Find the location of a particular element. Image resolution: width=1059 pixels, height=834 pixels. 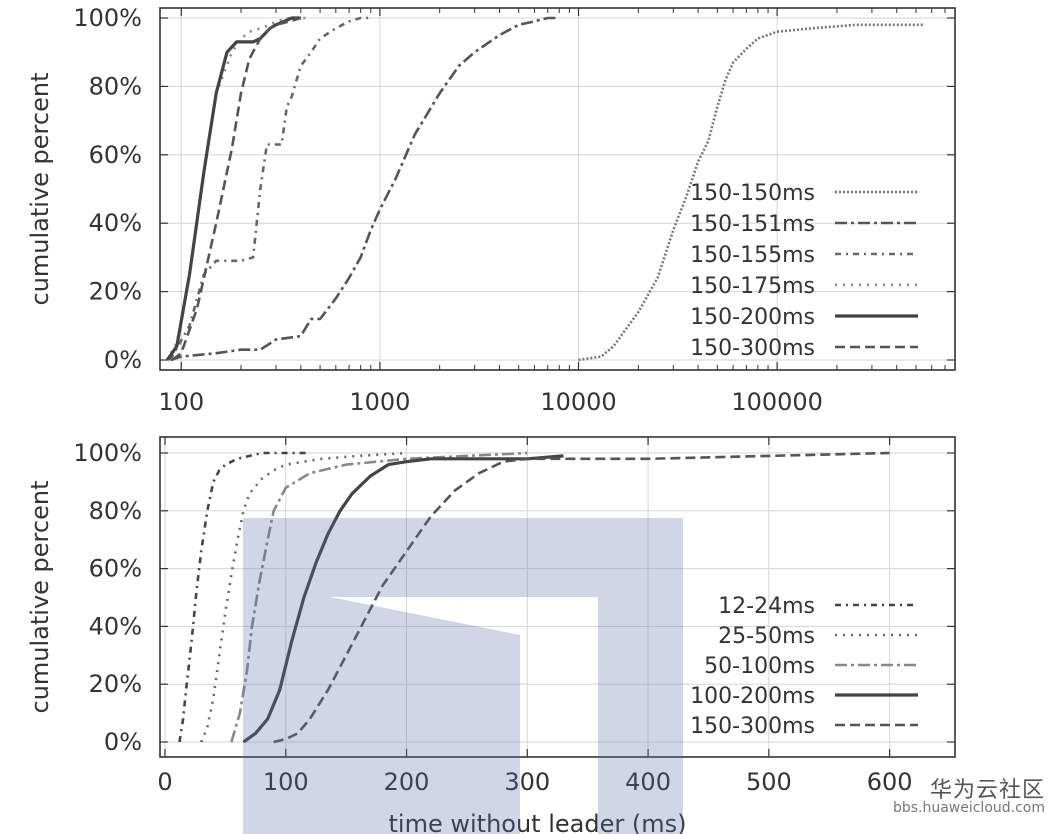

x-tick-label: 200 is located at coordinates (407, 782).